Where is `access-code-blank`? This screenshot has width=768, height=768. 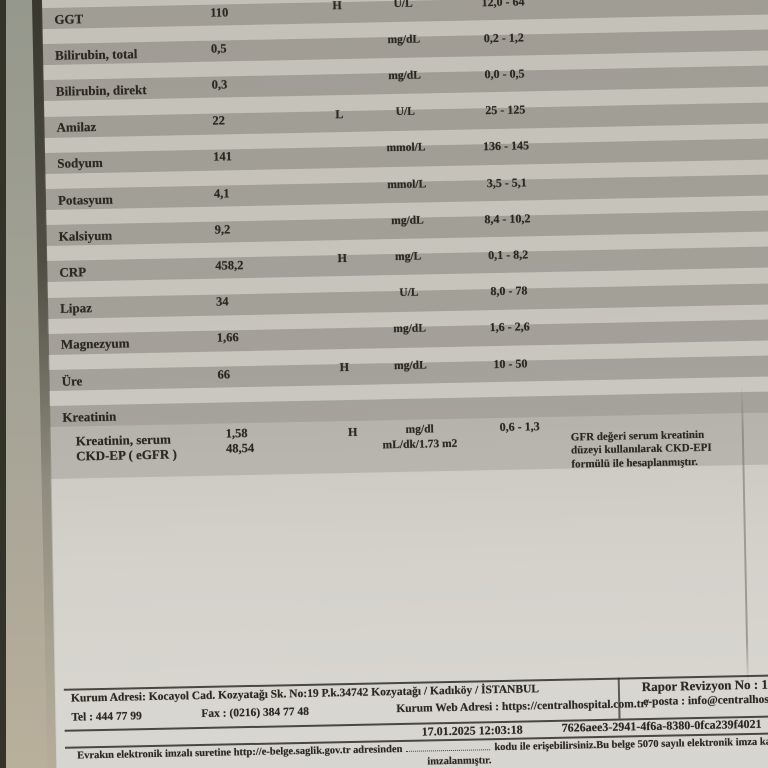 access-code-blank is located at coordinates (448, 750).